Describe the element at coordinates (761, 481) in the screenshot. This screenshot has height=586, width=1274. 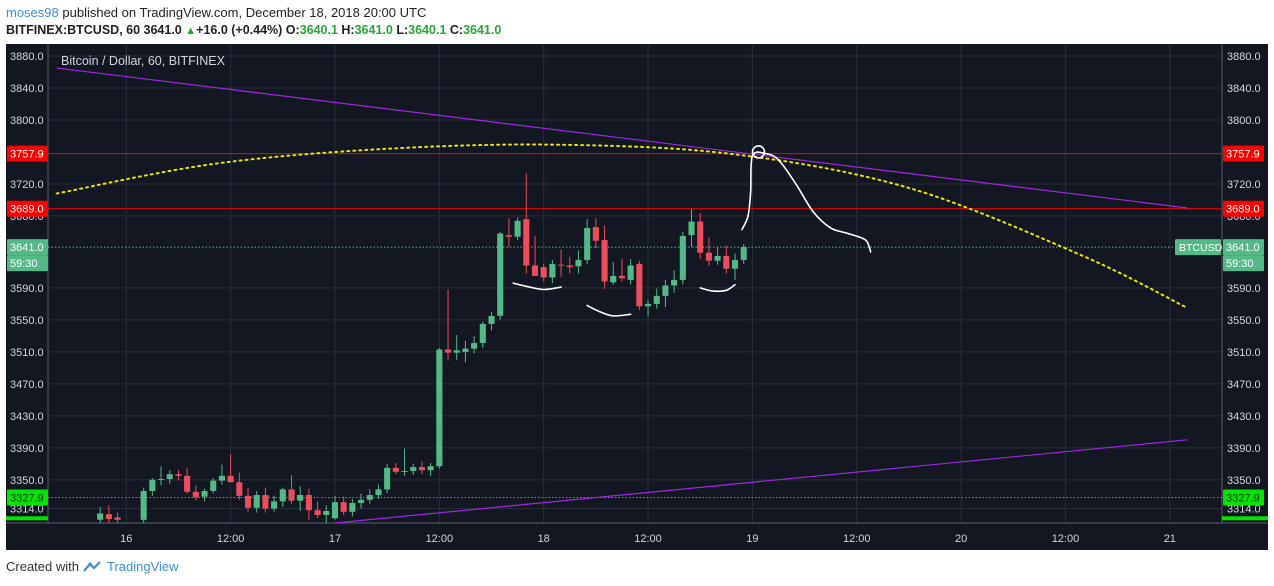
I see `trendline` at that location.